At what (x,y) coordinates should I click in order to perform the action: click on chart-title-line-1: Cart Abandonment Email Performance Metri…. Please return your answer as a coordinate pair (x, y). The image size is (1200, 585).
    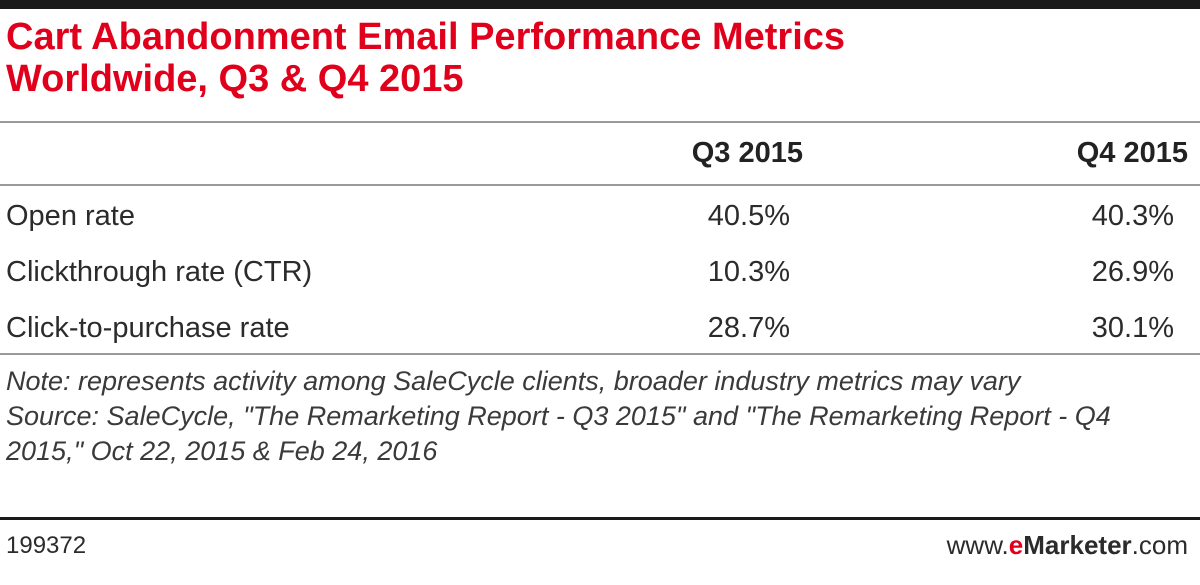
    Looking at the image, I should click on (426, 37).